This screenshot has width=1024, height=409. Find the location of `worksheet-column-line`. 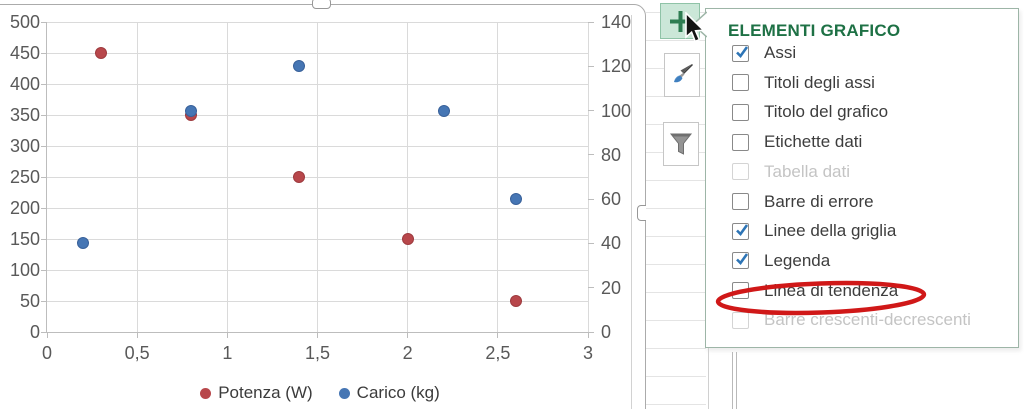

worksheet-column-line is located at coordinates (732, 380).